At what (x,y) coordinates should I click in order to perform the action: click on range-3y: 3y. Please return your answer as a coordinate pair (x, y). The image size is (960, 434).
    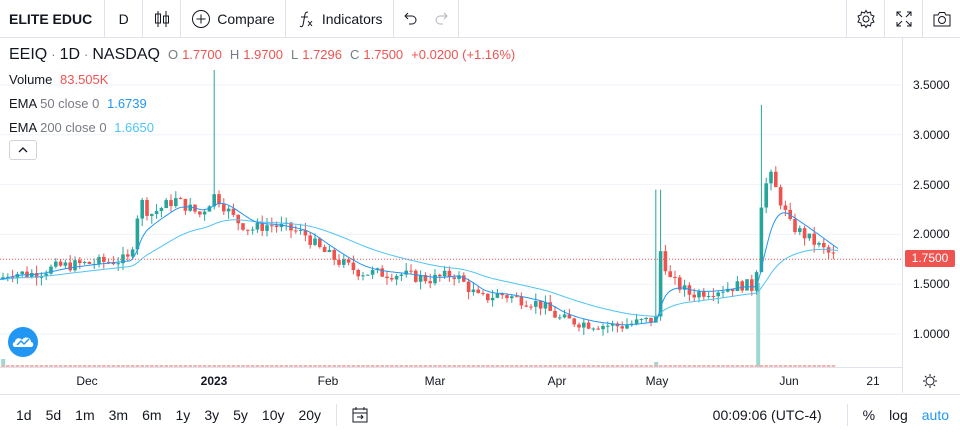
    Looking at the image, I should click on (212, 414).